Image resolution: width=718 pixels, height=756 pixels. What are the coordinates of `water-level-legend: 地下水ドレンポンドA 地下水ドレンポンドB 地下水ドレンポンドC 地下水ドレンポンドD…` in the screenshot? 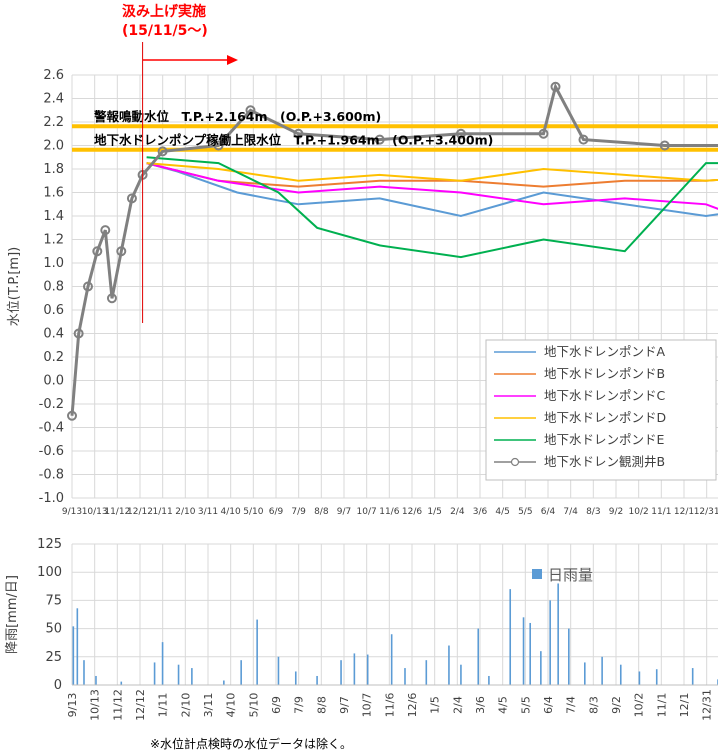 It's located at (601, 410).